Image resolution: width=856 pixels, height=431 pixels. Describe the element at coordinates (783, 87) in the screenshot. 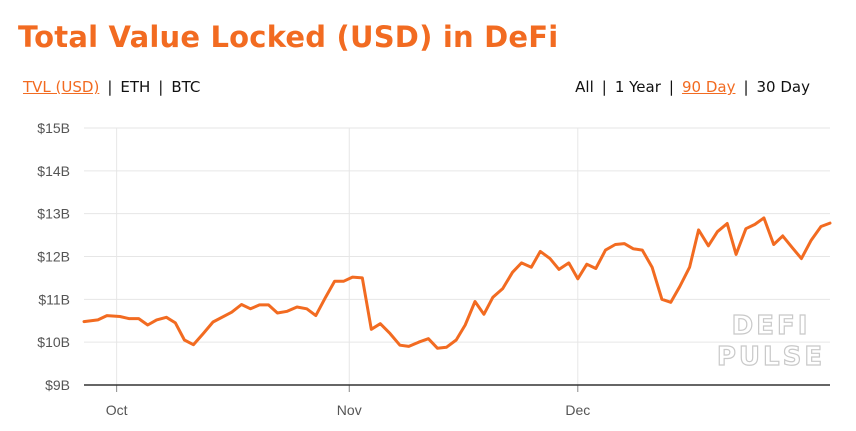

I see `range-option-30-day: 30 Day` at that location.